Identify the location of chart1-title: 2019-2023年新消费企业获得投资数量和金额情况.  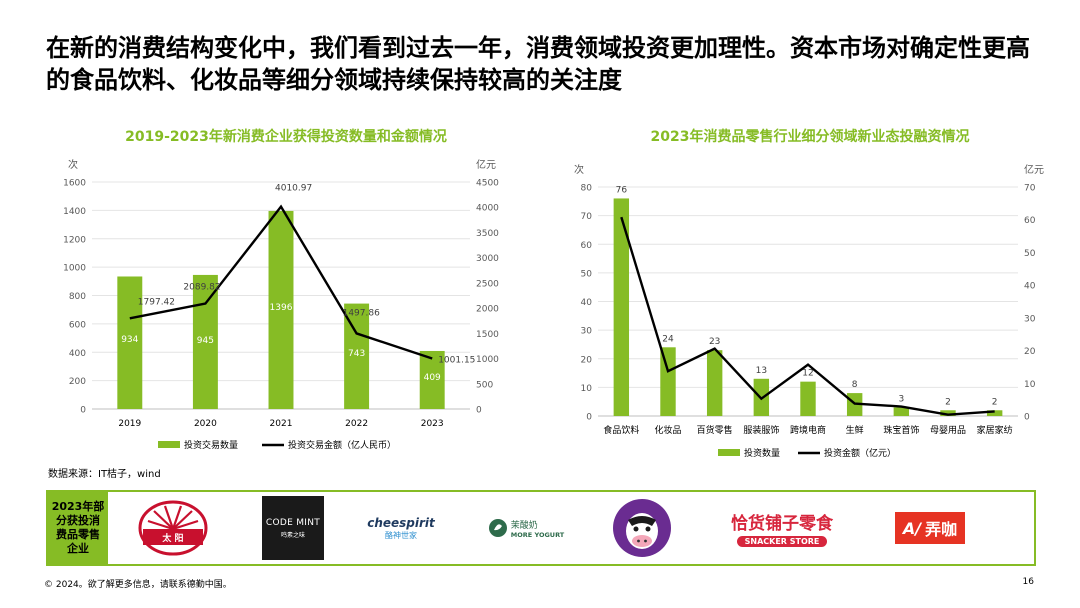
(286, 137).